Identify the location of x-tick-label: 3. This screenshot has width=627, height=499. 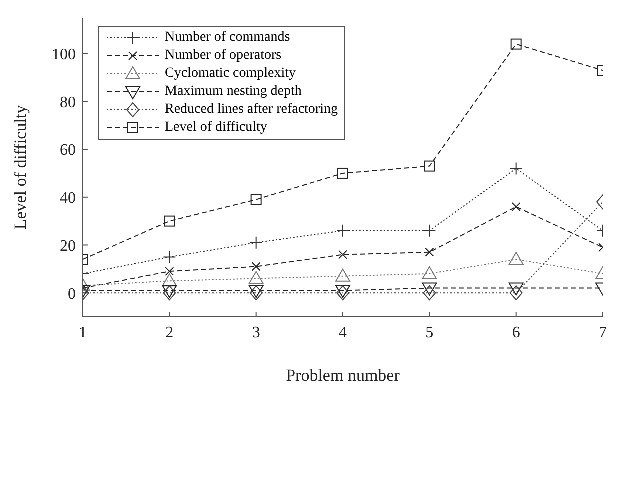
(256, 333).